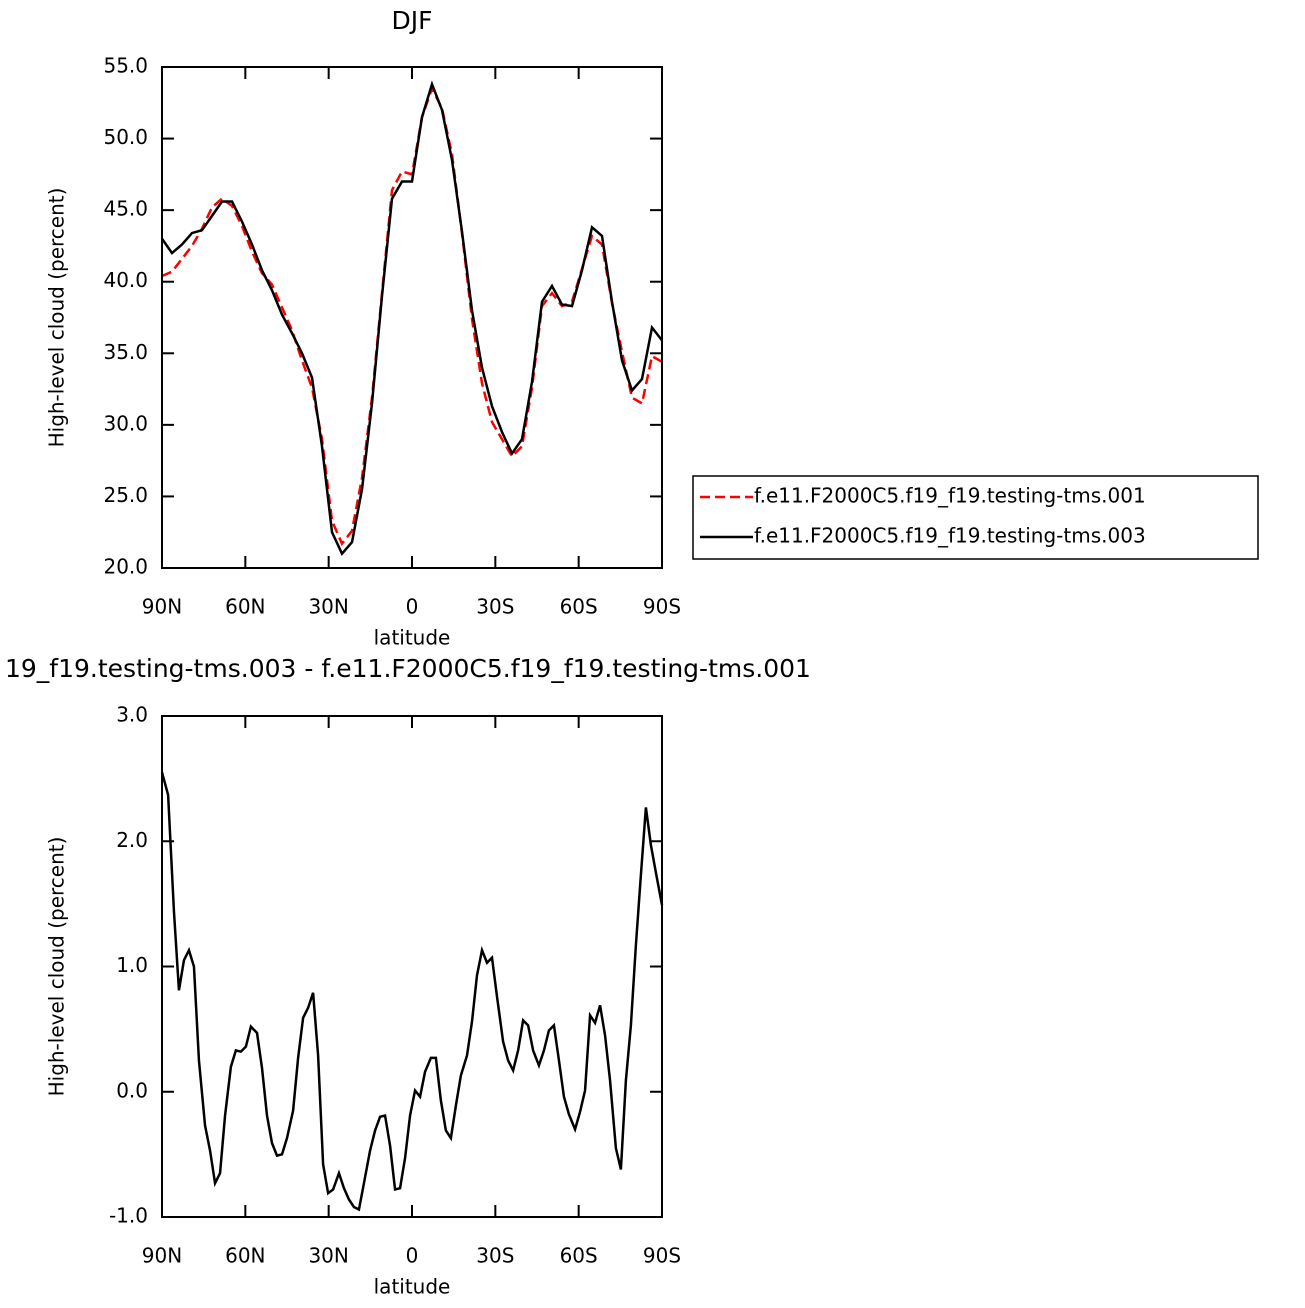 This screenshot has width=1305, height=1308. What do you see at coordinates (125, 567) in the screenshot?
I see `y-tick-label: 20.0` at bounding box center [125, 567].